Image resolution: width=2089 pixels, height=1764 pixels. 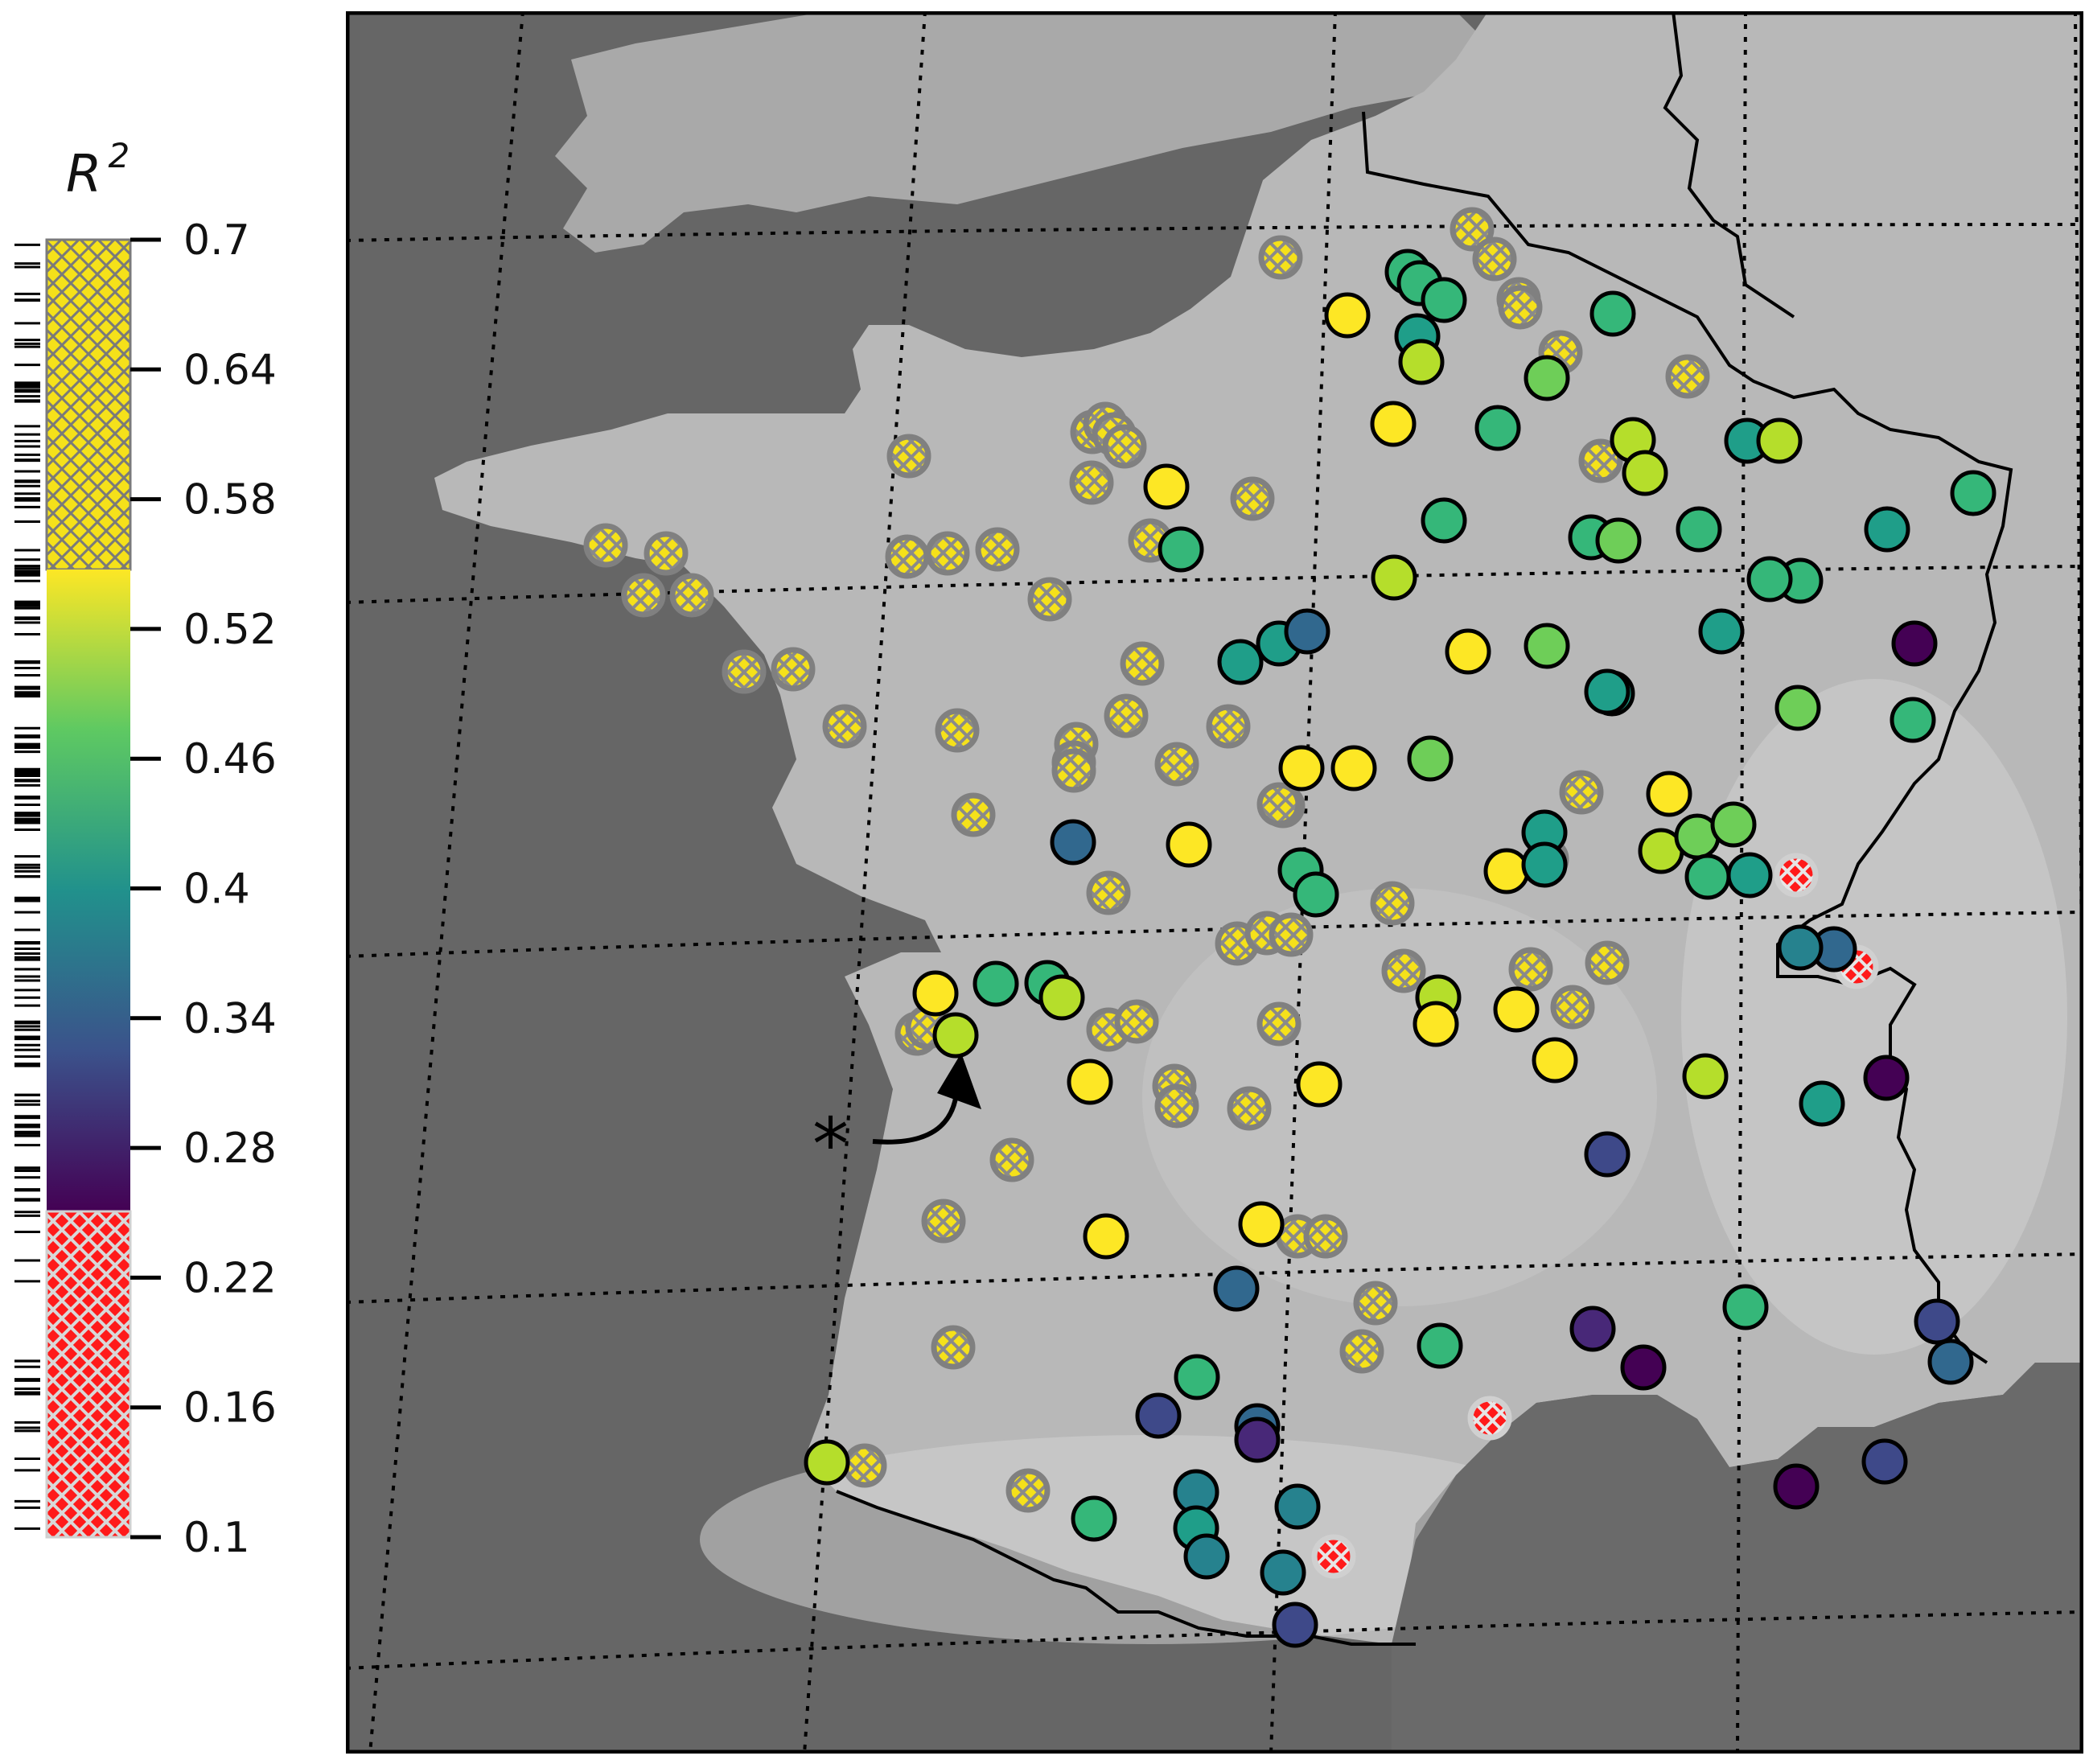 What do you see at coordinates (230, 630) in the screenshot?
I see `colorbar-tick-label: 0.52` at bounding box center [230, 630].